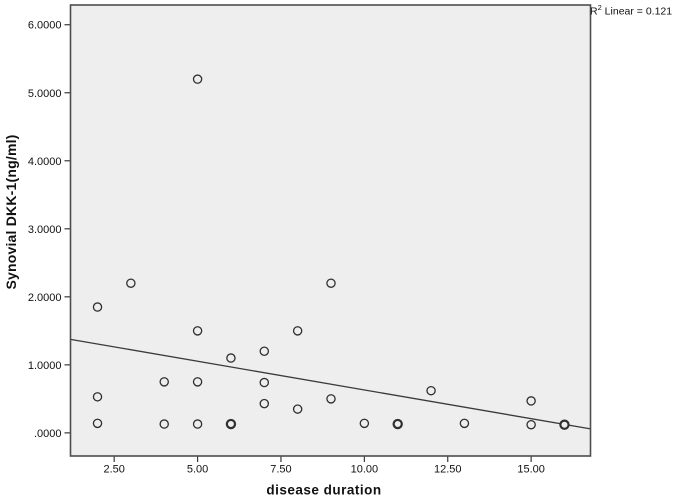 The height and width of the screenshot is (501, 685). Describe the element at coordinates (45, 366) in the screenshot. I see `y-tick-label: 1.0000` at that location.